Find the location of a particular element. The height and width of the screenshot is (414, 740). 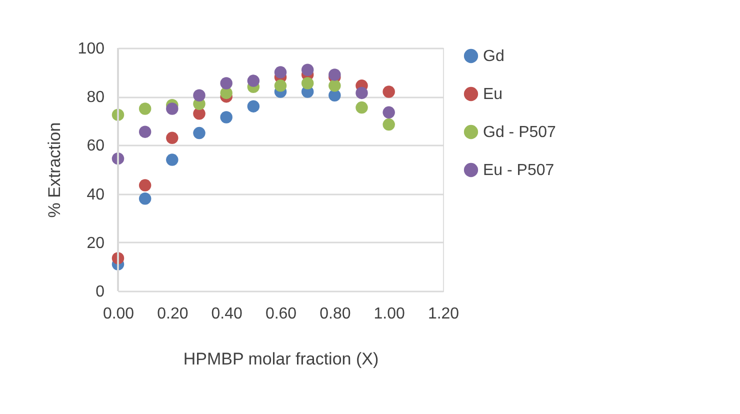

y-axis-title: % Extraction is located at coordinates (54, 170).